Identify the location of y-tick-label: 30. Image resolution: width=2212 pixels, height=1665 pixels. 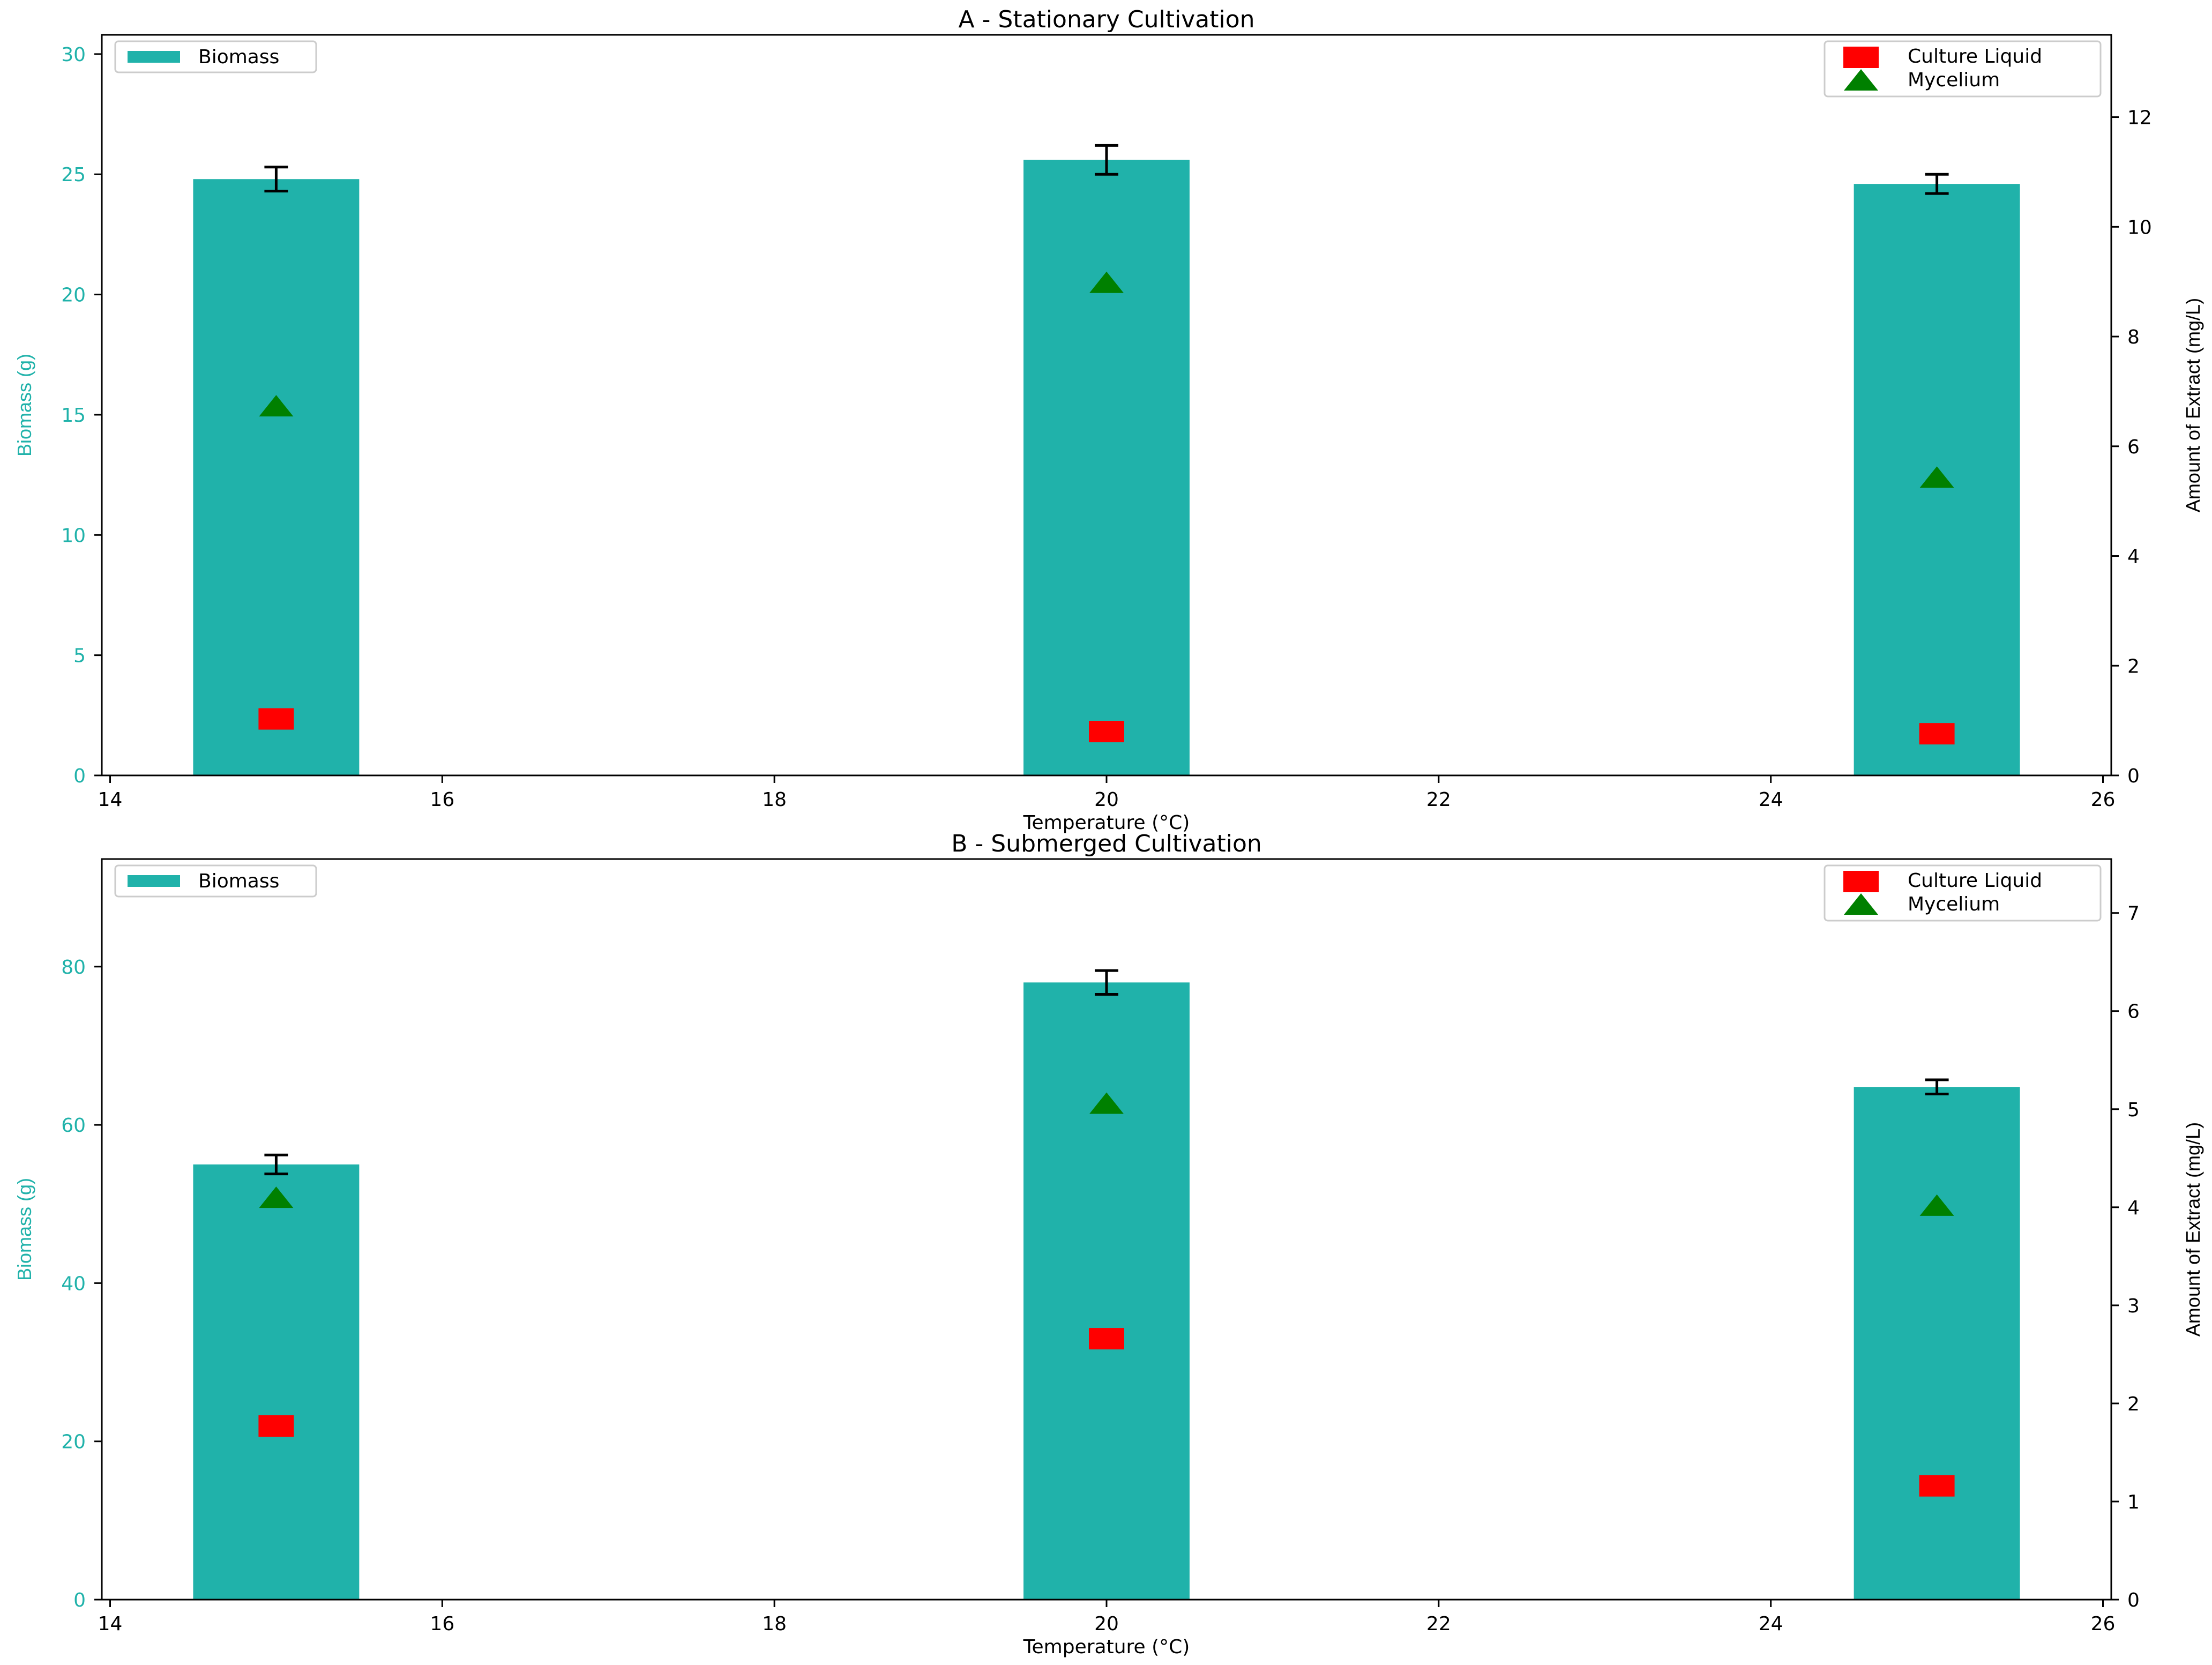
(73, 55).